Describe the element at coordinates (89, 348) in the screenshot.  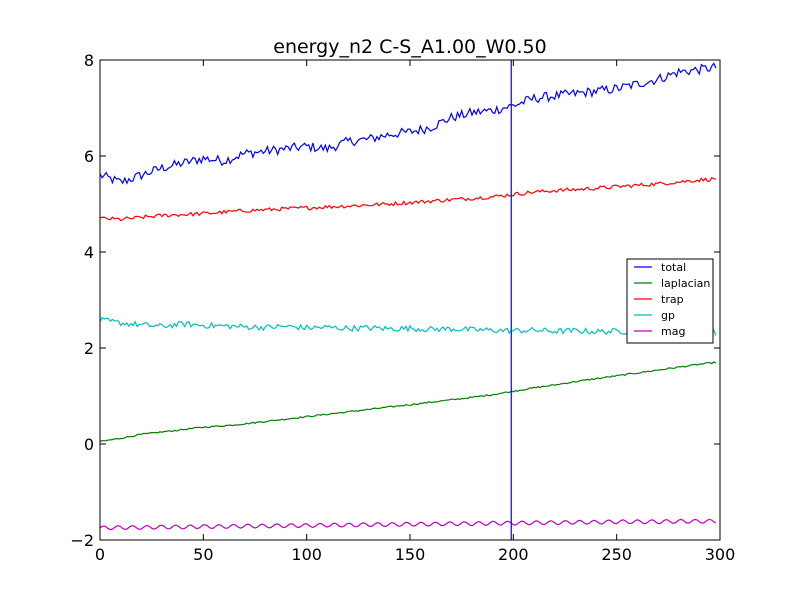
I see `y-tick-label: 2` at that location.